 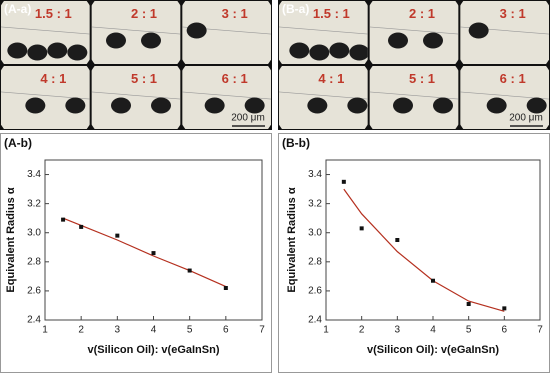 I want to click on y-tick-label: 3.0, so click(x=315, y=232).